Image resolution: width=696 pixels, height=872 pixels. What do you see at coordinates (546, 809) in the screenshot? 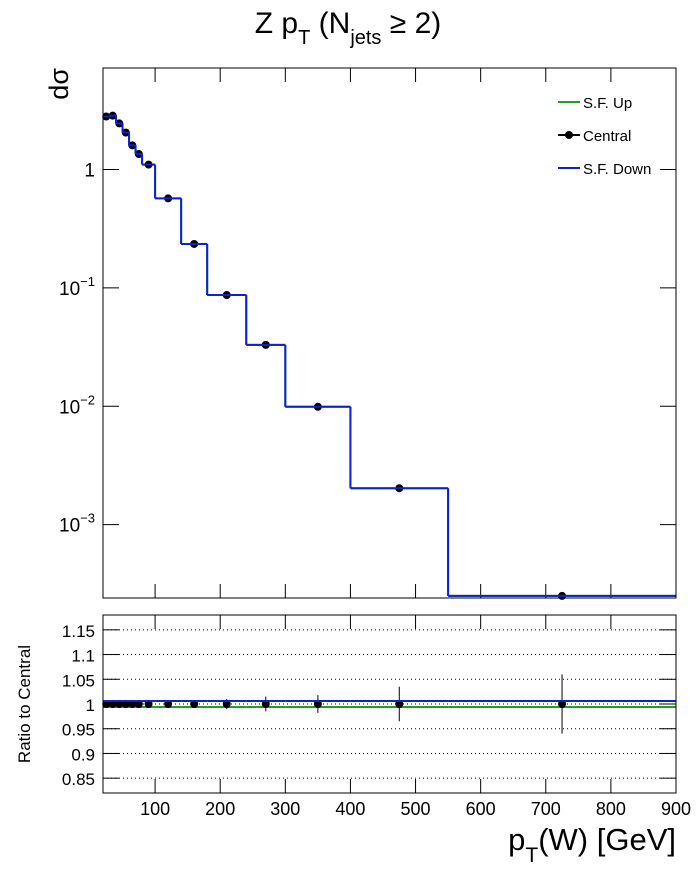
I see `x-tick-label: 700` at bounding box center [546, 809].